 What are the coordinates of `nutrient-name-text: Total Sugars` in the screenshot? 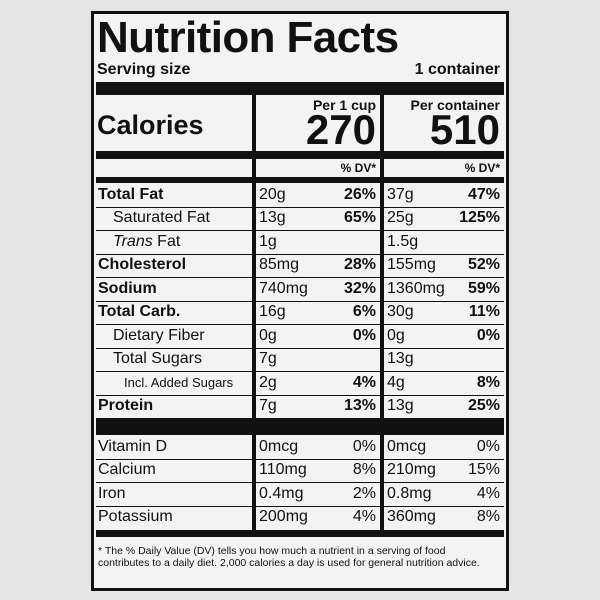 It's located at (157, 359).